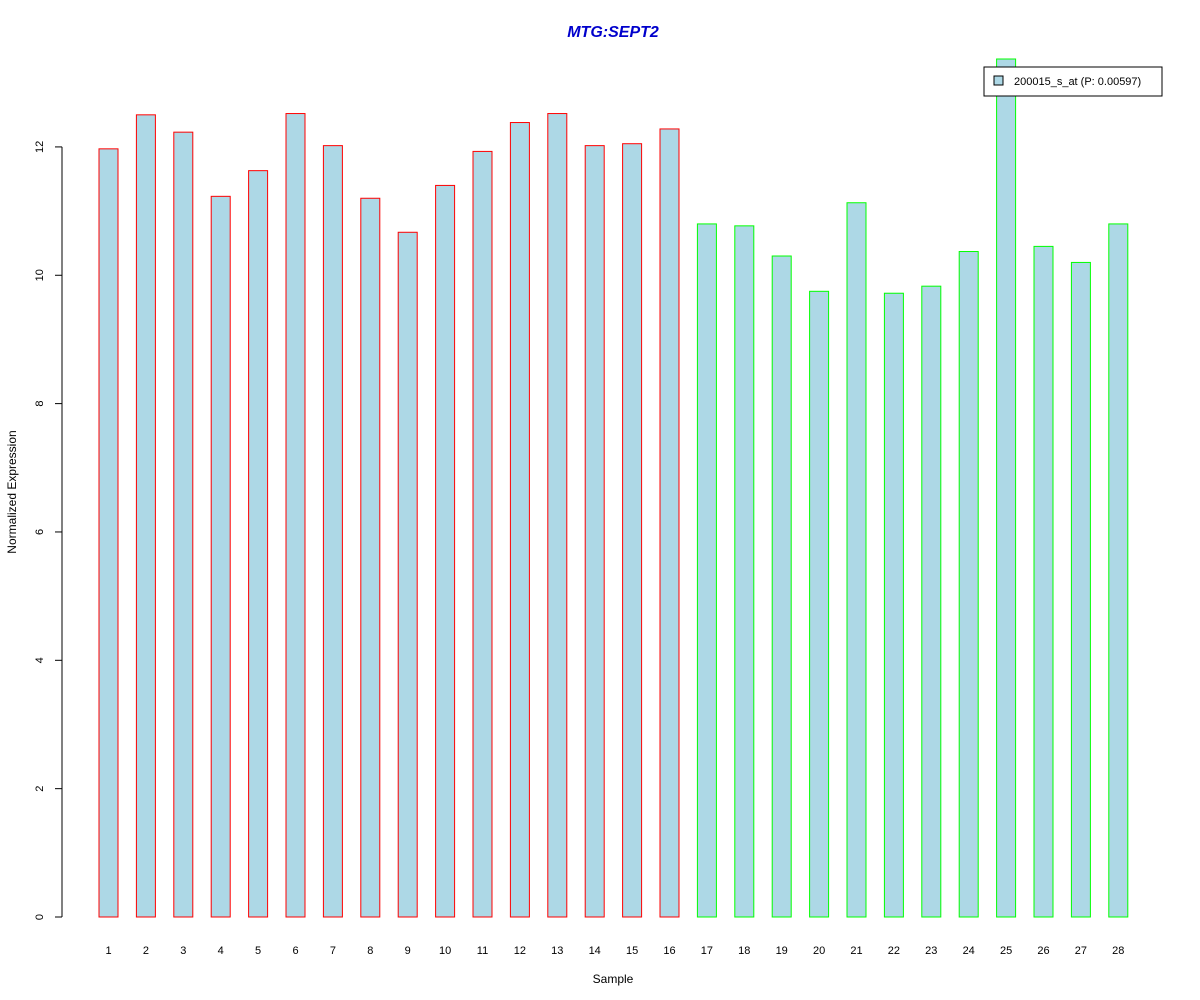 This screenshot has height=1000, width=1200. I want to click on x-tick-label: 4, so click(221, 951).